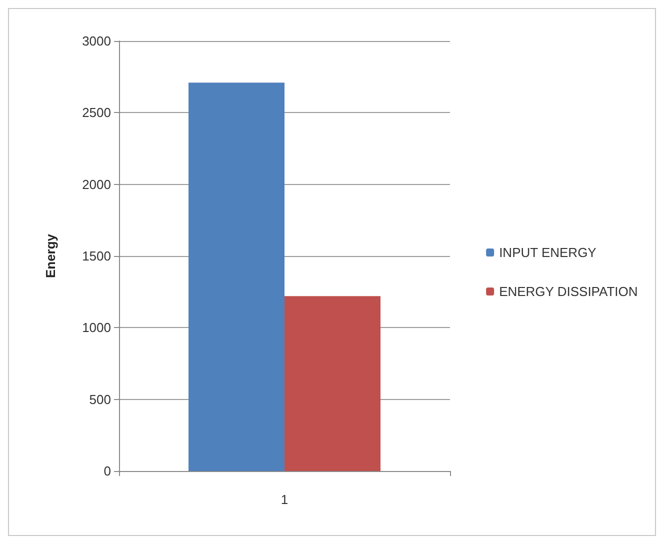  Describe the element at coordinates (96, 41) in the screenshot. I see `y-tick-label: 3000` at that location.